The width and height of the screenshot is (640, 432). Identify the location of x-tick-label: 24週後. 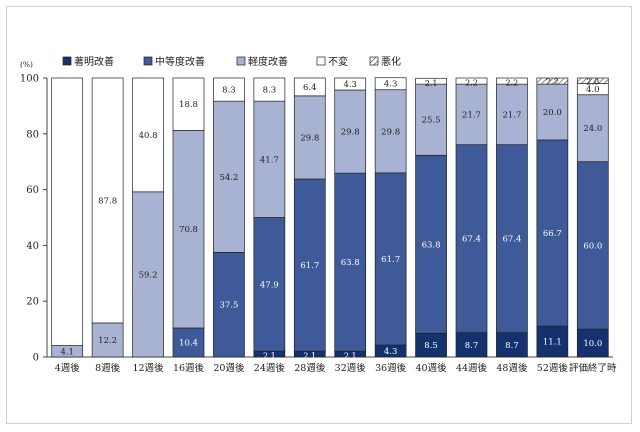
(270, 368).